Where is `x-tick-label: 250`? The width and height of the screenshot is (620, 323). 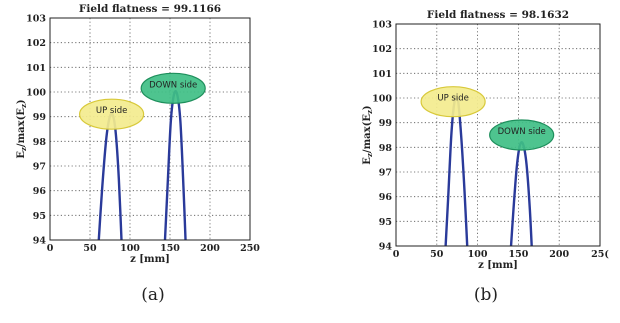
x-tick-label: 250 is located at coordinates (250, 248).